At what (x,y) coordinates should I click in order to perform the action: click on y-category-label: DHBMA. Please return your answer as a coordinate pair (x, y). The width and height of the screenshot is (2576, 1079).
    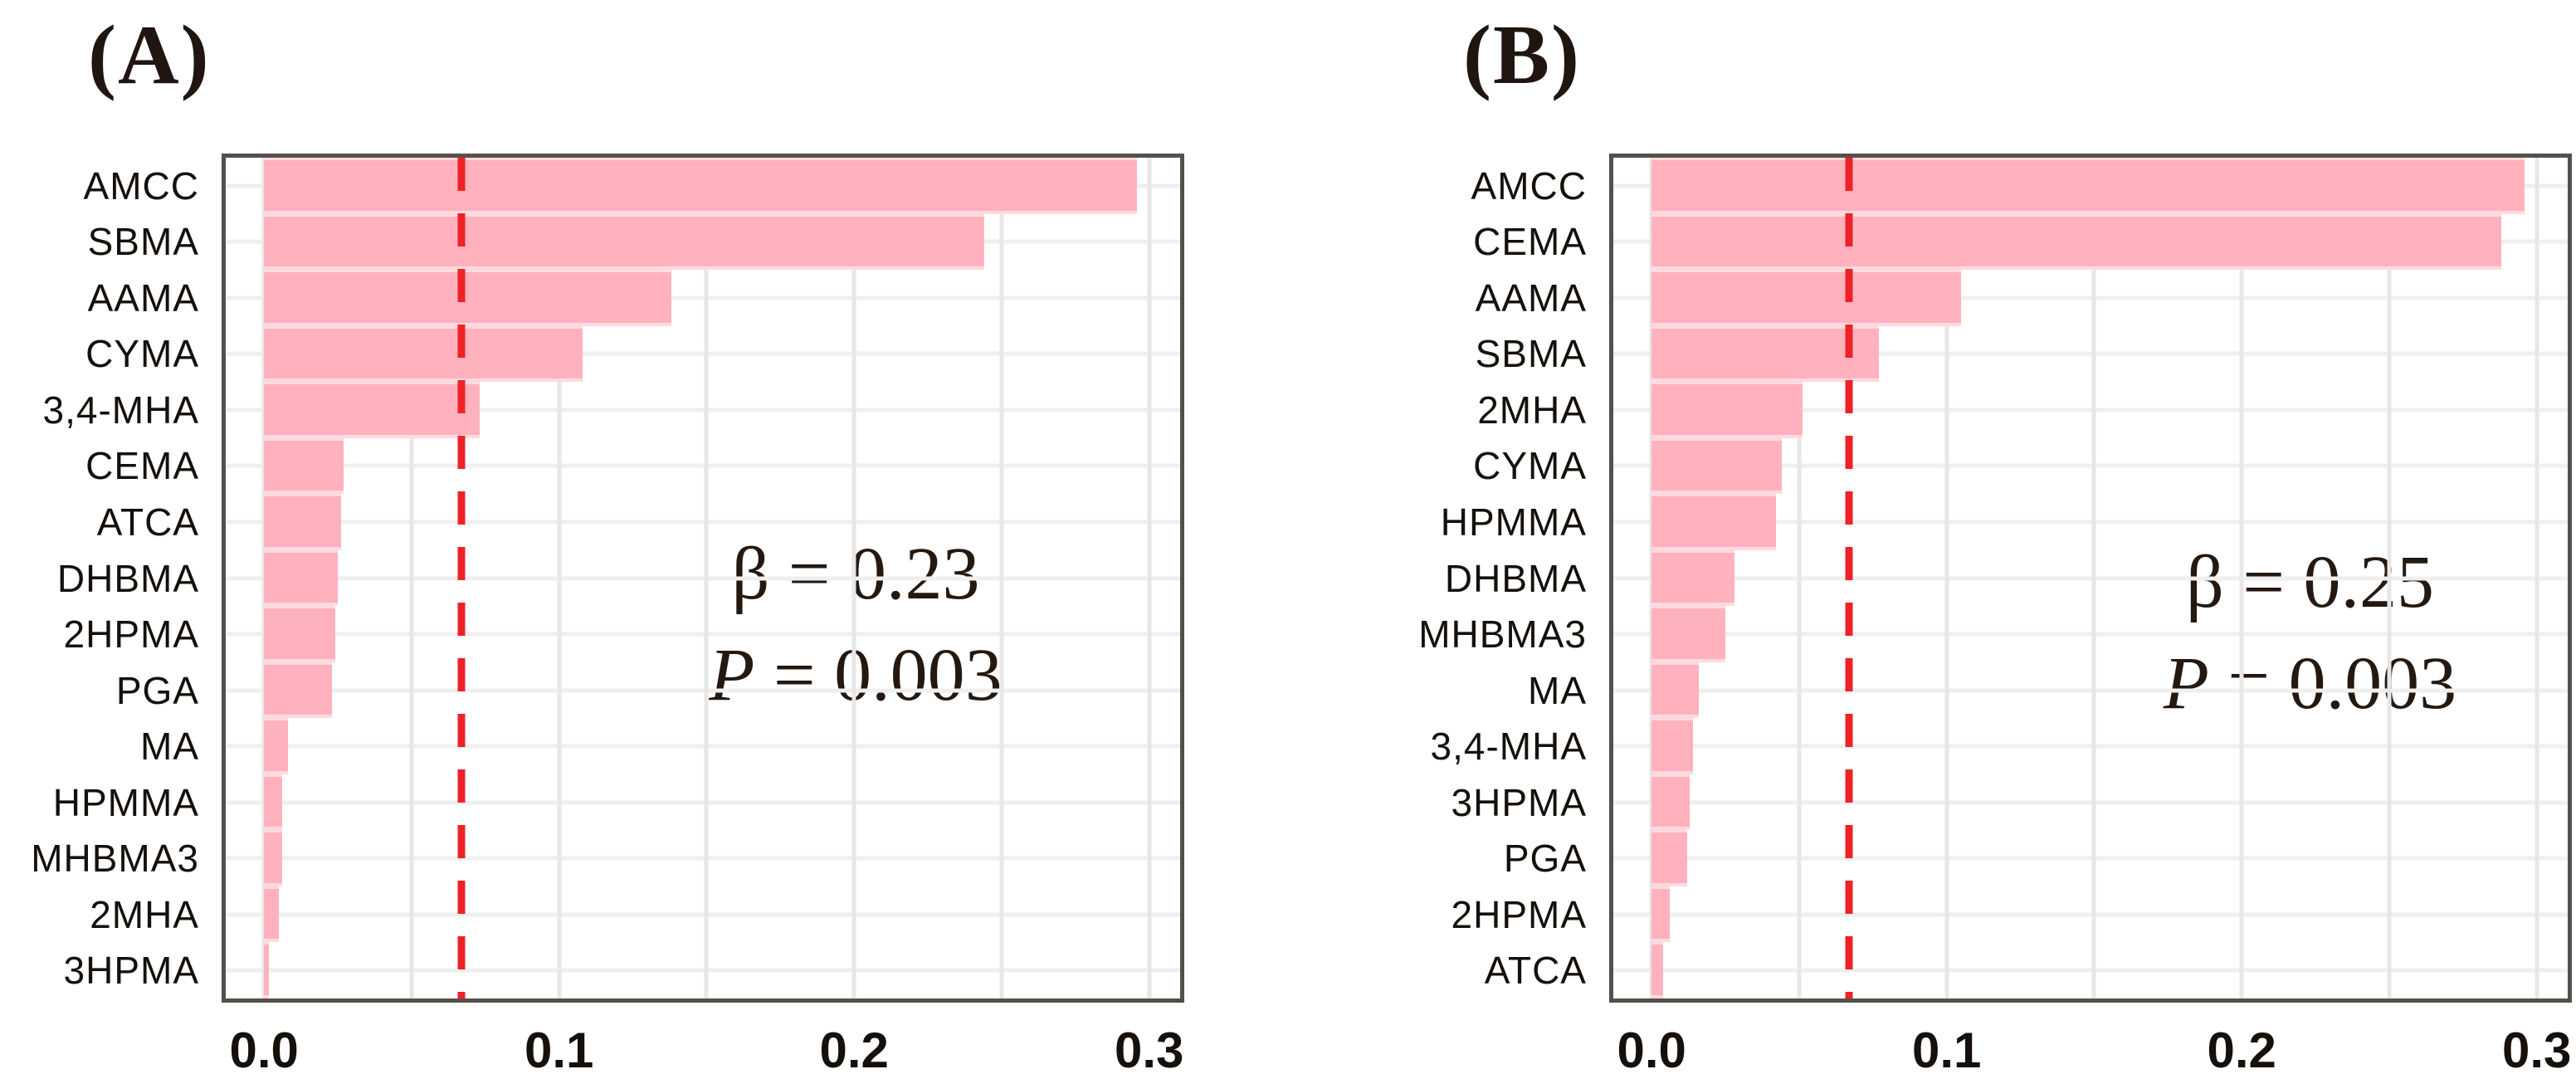
    Looking at the image, I should click on (1516, 579).